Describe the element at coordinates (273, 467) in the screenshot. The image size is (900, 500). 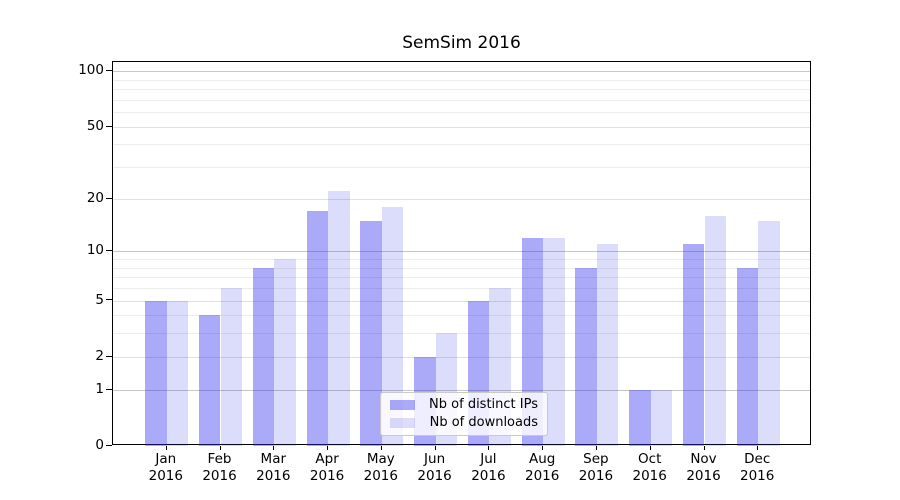
I see `x-tick-label: Mar 2016` at that location.